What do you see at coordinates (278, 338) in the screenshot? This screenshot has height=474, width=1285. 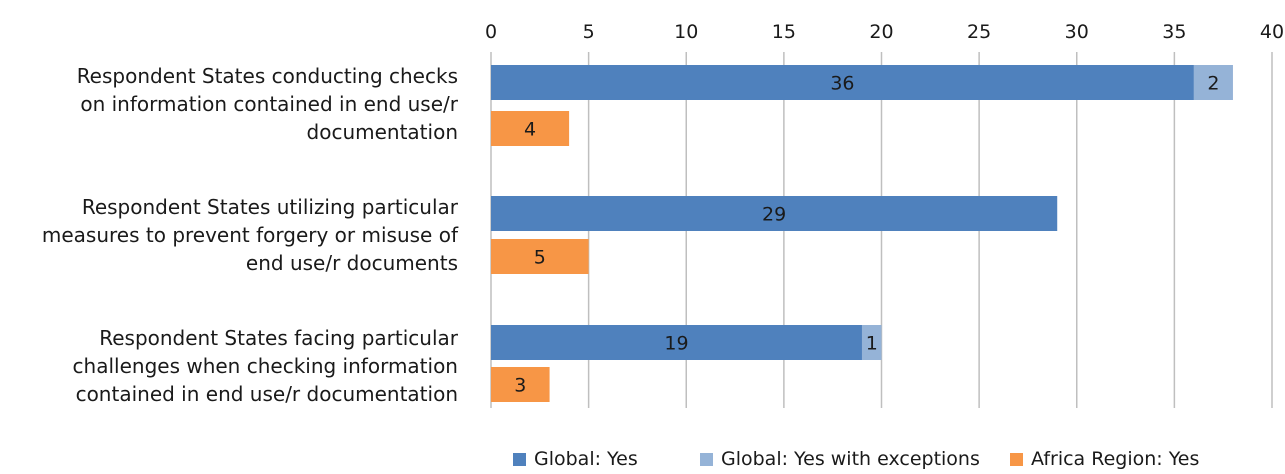 I see `category-label-line: Respondent States facing particular` at bounding box center [278, 338].